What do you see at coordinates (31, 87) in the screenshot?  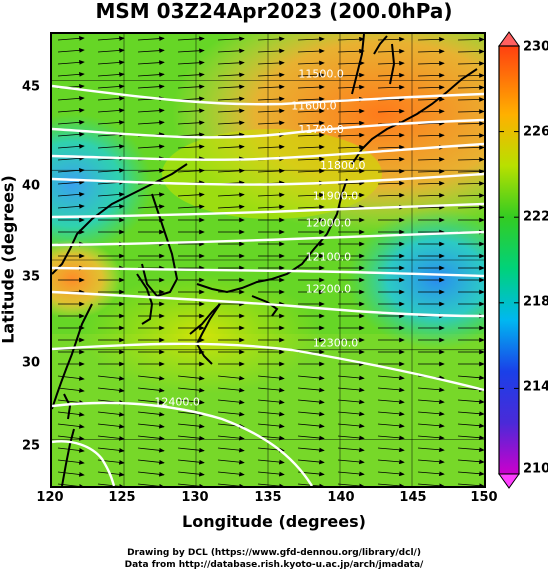 I see `y-tick-label: 45` at bounding box center [31, 87].